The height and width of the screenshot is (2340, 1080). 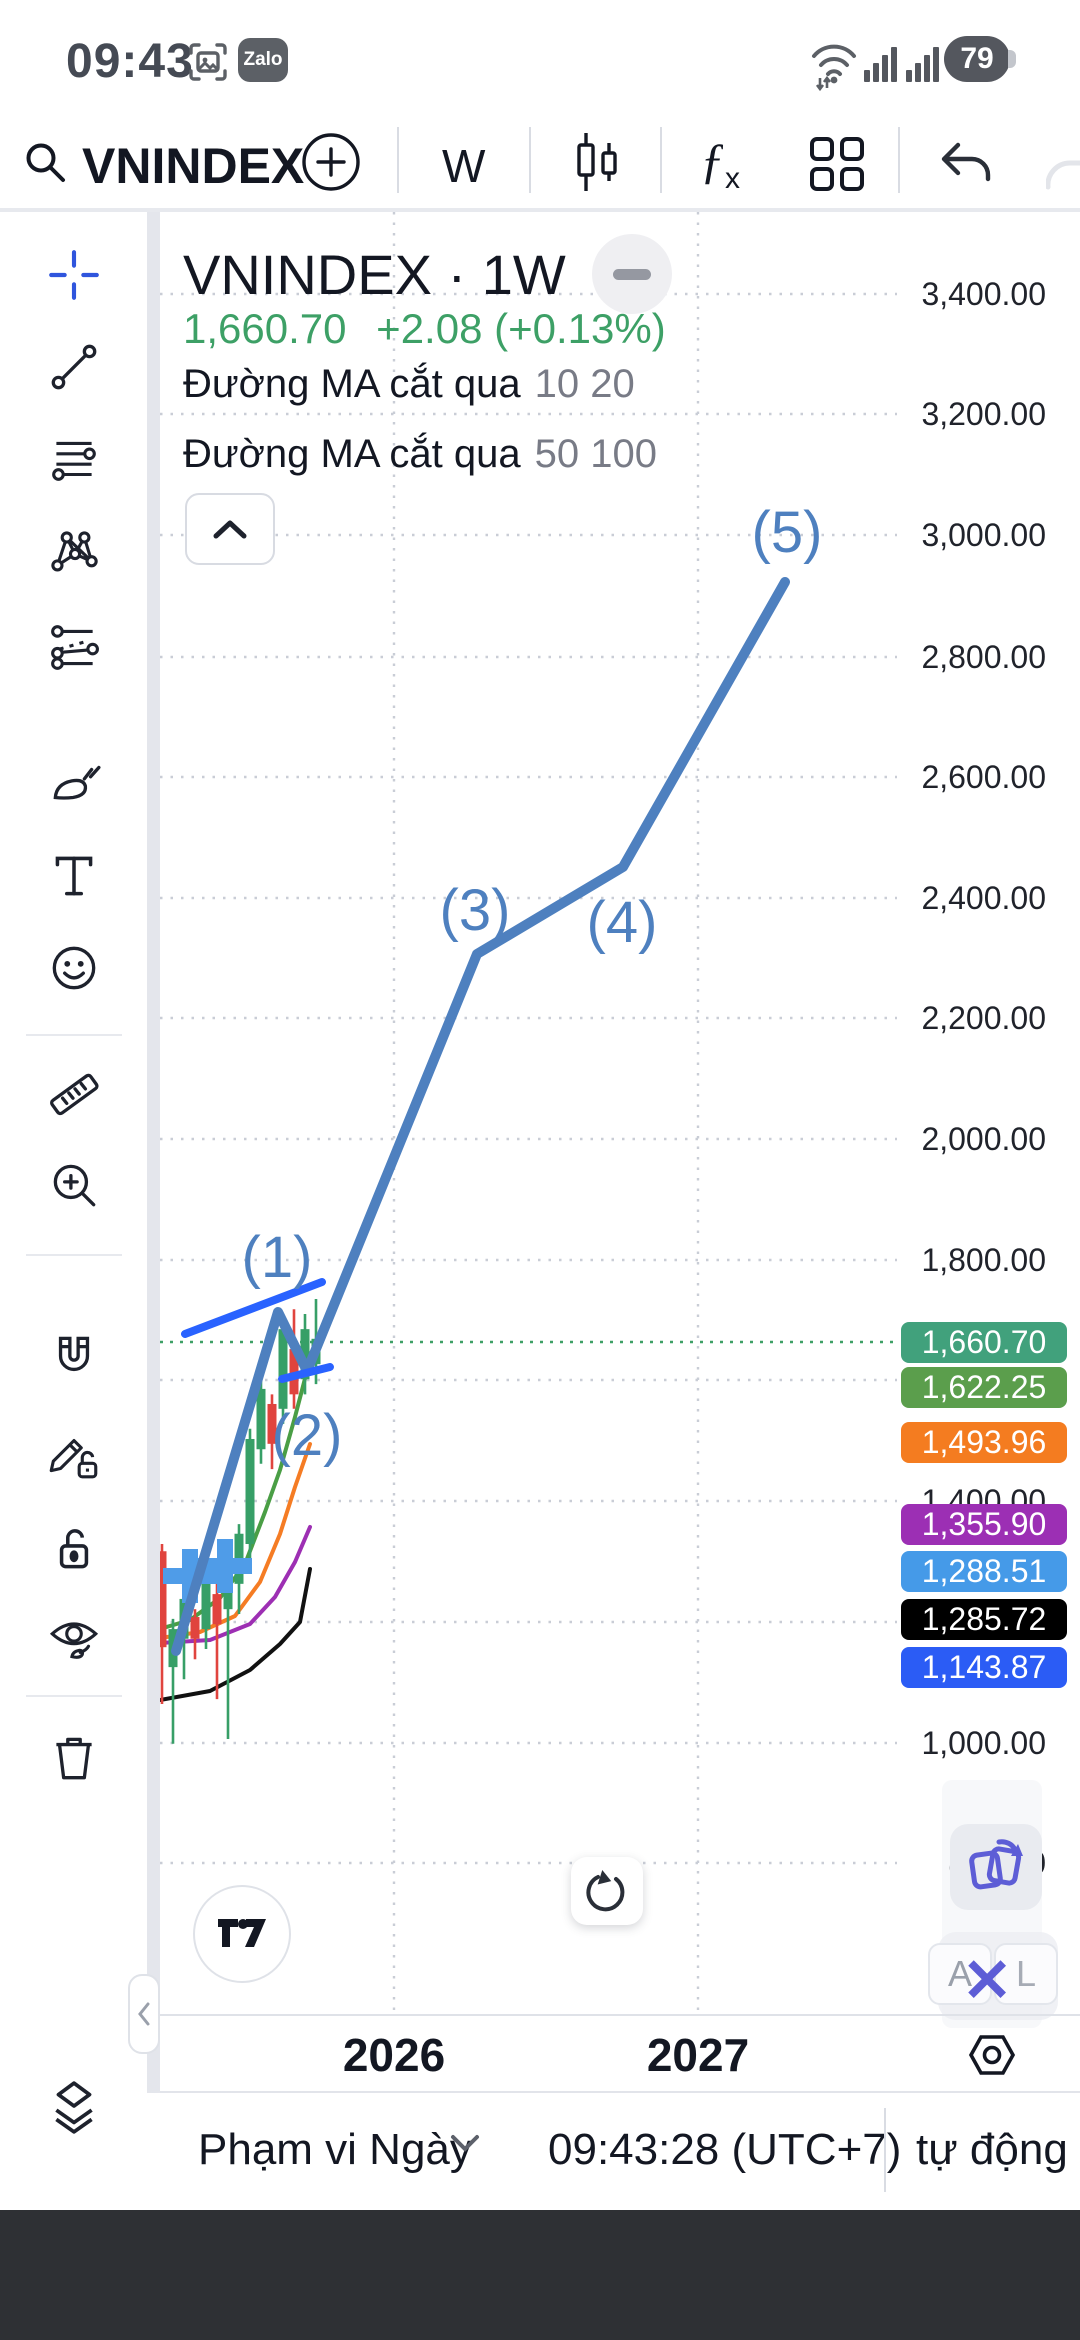 I want to click on signal-sim1-icon, so click(x=880, y=64).